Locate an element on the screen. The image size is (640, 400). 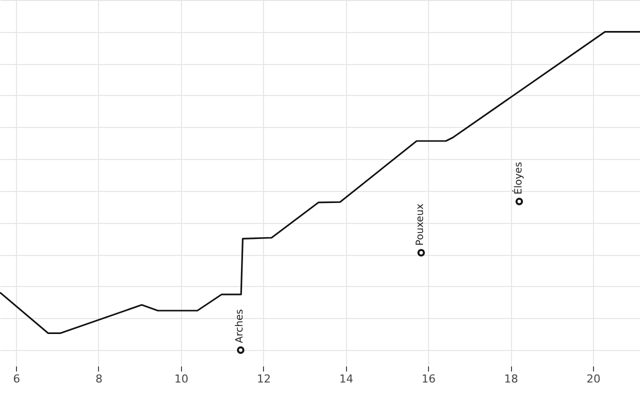
x-tick-label: 6 is located at coordinates (16, 379).